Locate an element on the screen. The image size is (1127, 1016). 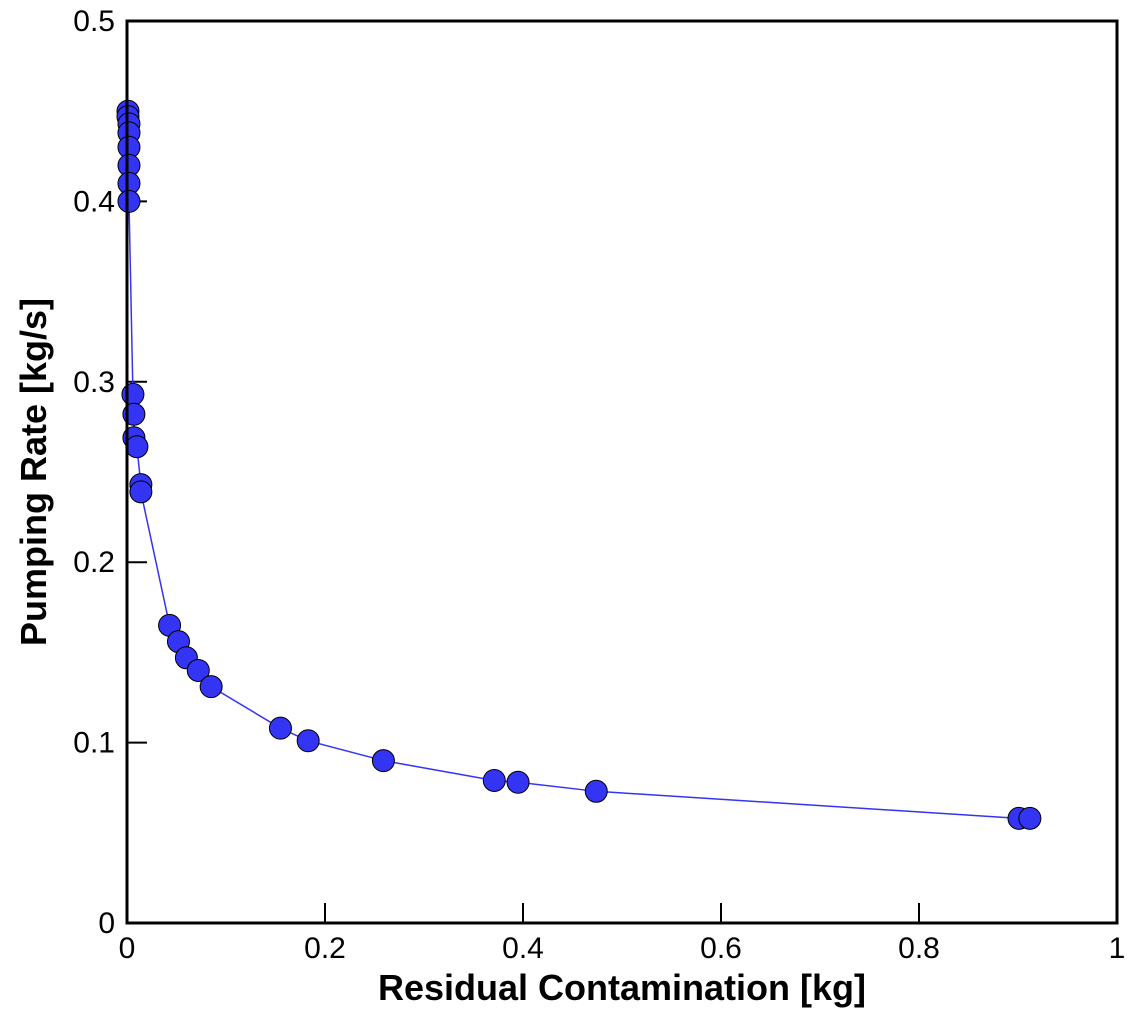
y-tick-label: 0.5 is located at coordinates (94, 21).